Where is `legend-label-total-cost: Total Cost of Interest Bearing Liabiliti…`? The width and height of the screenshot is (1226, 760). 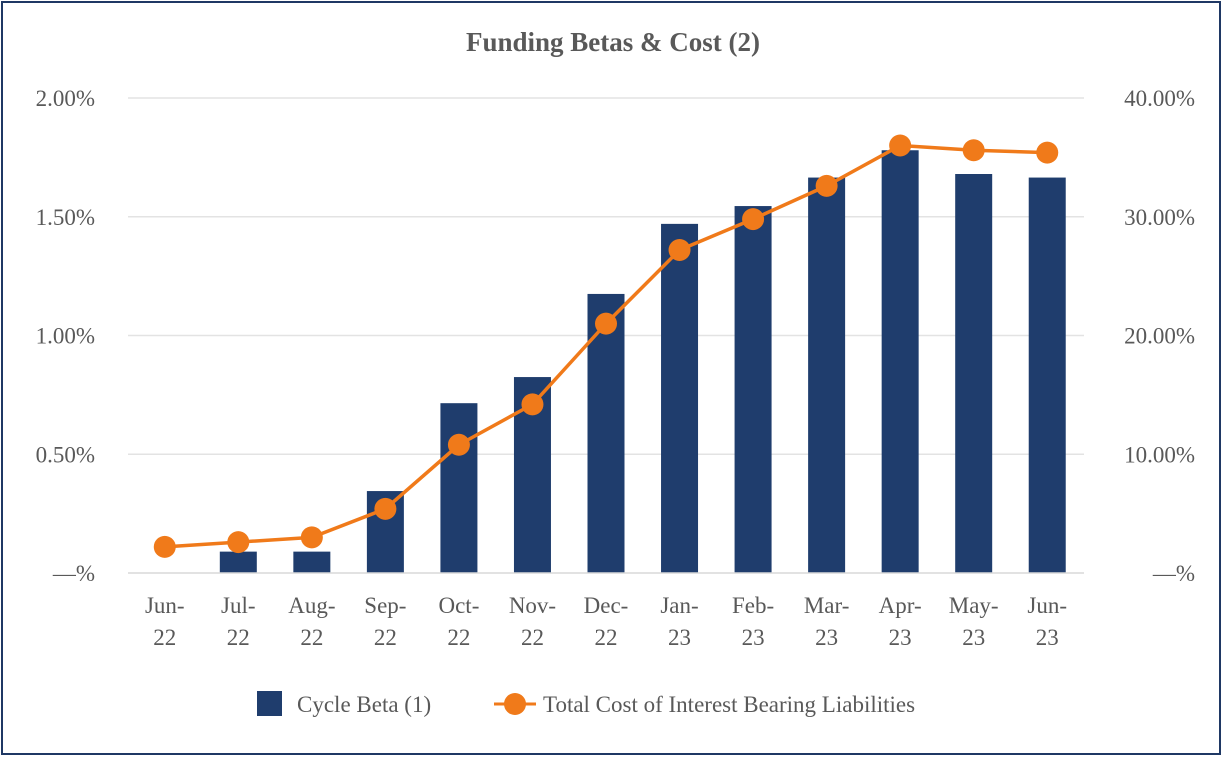
legend-label-total-cost: Total Cost of Interest Bearing Liabiliti… is located at coordinates (729, 704).